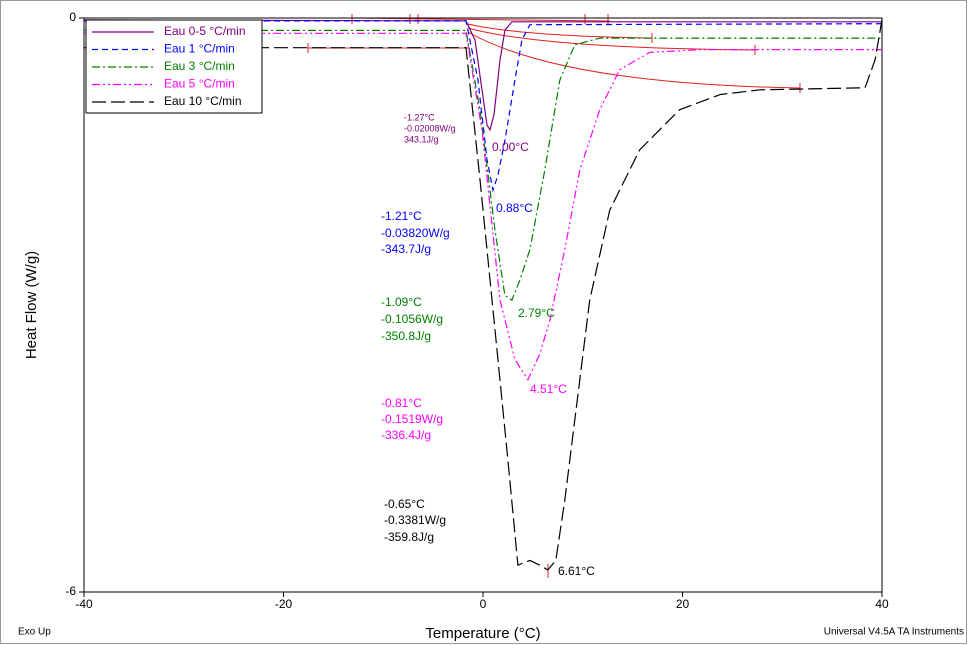 Image resolution: width=968 pixels, height=645 pixels. What do you see at coordinates (510, 147) in the screenshot?
I see `annotation: 0.00°C` at bounding box center [510, 147].